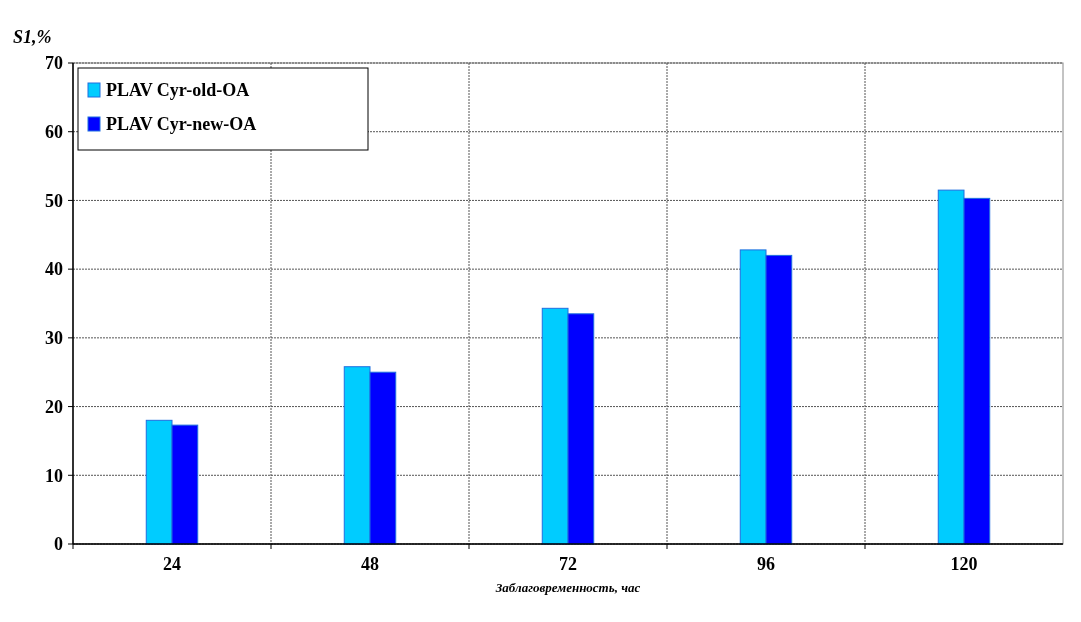 The height and width of the screenshot is (622, 1081). Describe the element at coordinates (54, 406) in the screenshot. I see `y-tick-label: 20` at that location.